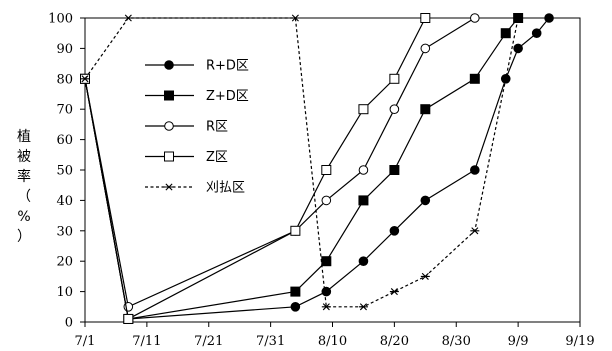 This screenshot has height=351, width=612. I want to click on y-axis-label-char: 植, so click(24, 137).